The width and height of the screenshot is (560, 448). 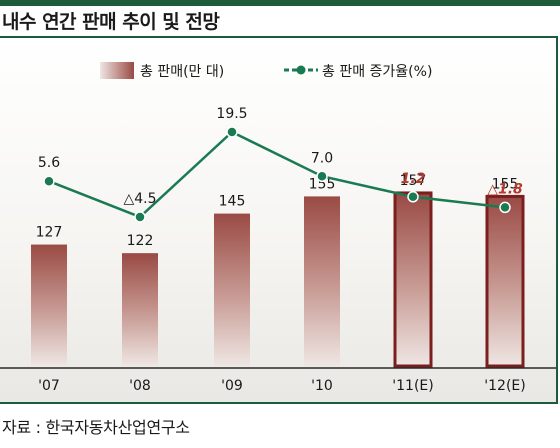 What do you see at coordinates (232, 202) in the screenshot?
I see `bar-value-label-2: 145` at bounding box center [232, 202].